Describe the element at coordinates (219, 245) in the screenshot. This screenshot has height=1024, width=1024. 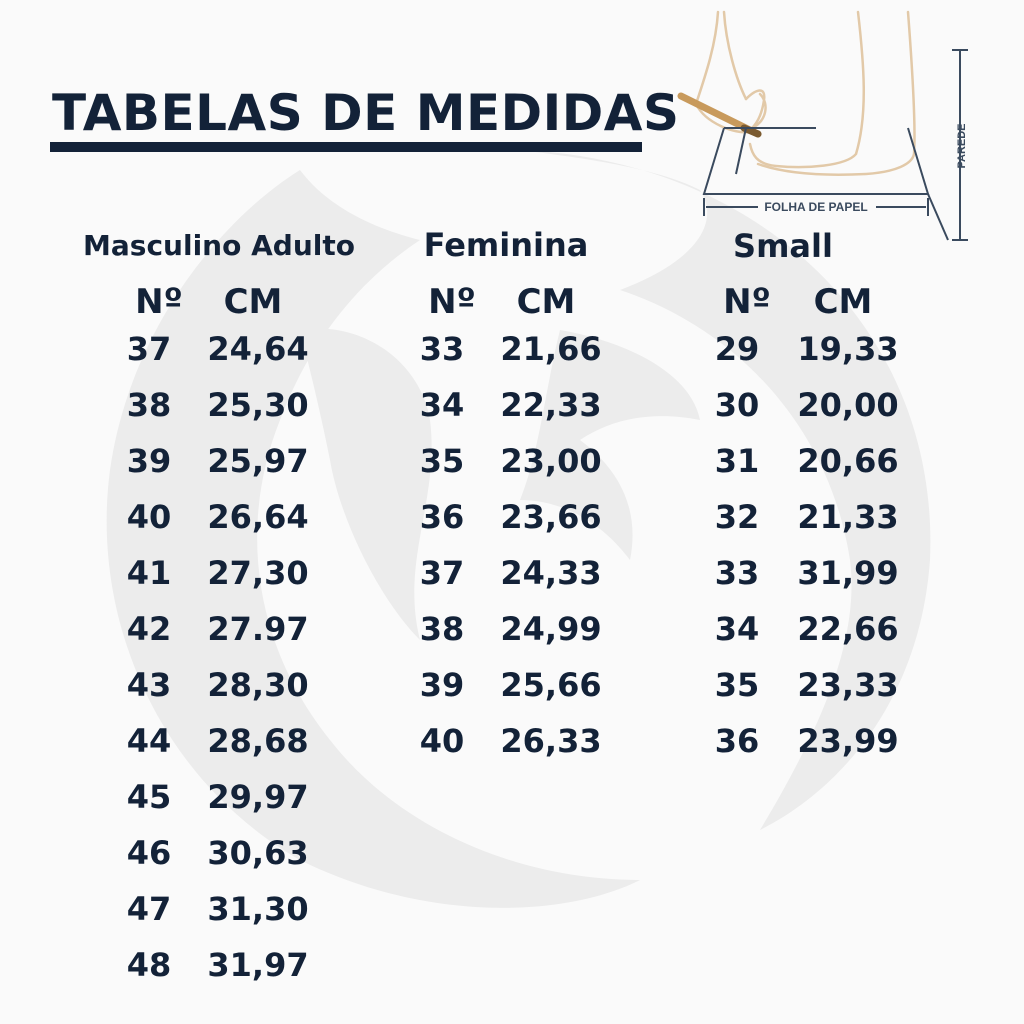
I see `table-title: Masculino Adulto` at that location.